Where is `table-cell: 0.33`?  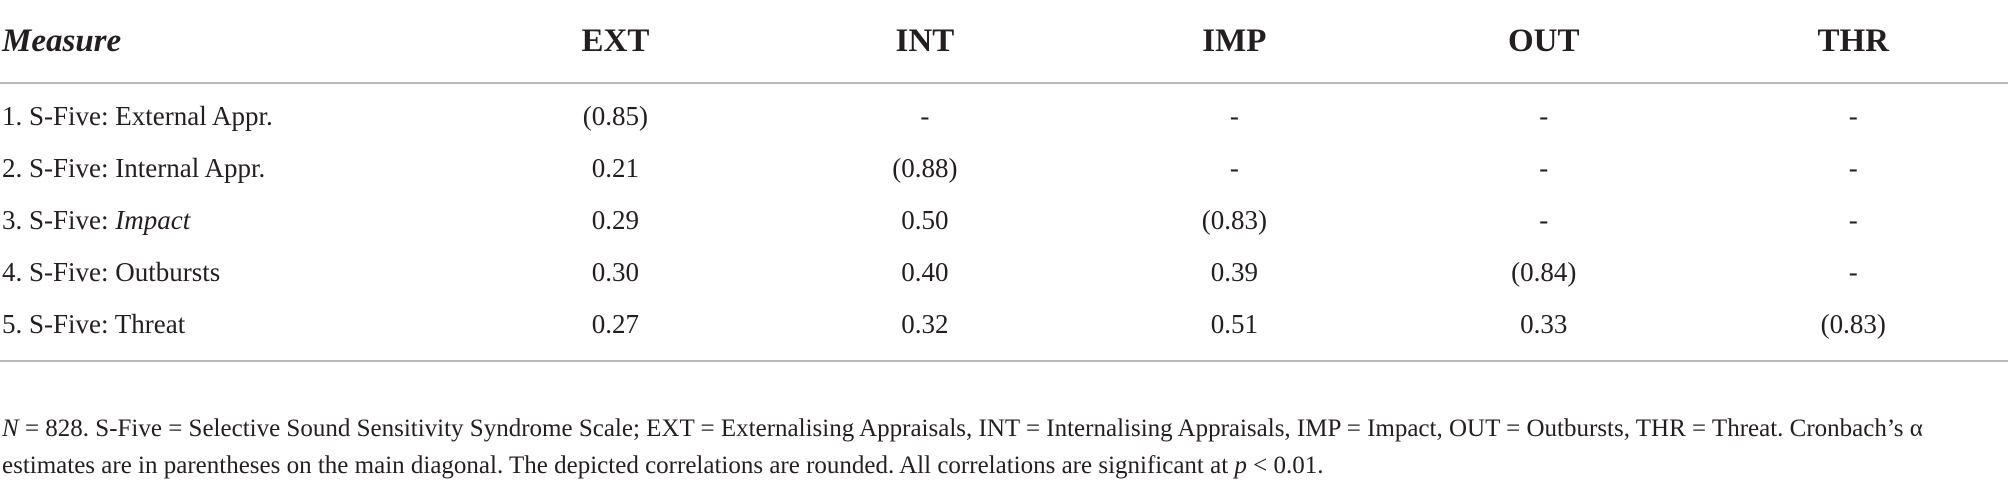 table-cell: 0.33 is located at coordinates (1544, 323).